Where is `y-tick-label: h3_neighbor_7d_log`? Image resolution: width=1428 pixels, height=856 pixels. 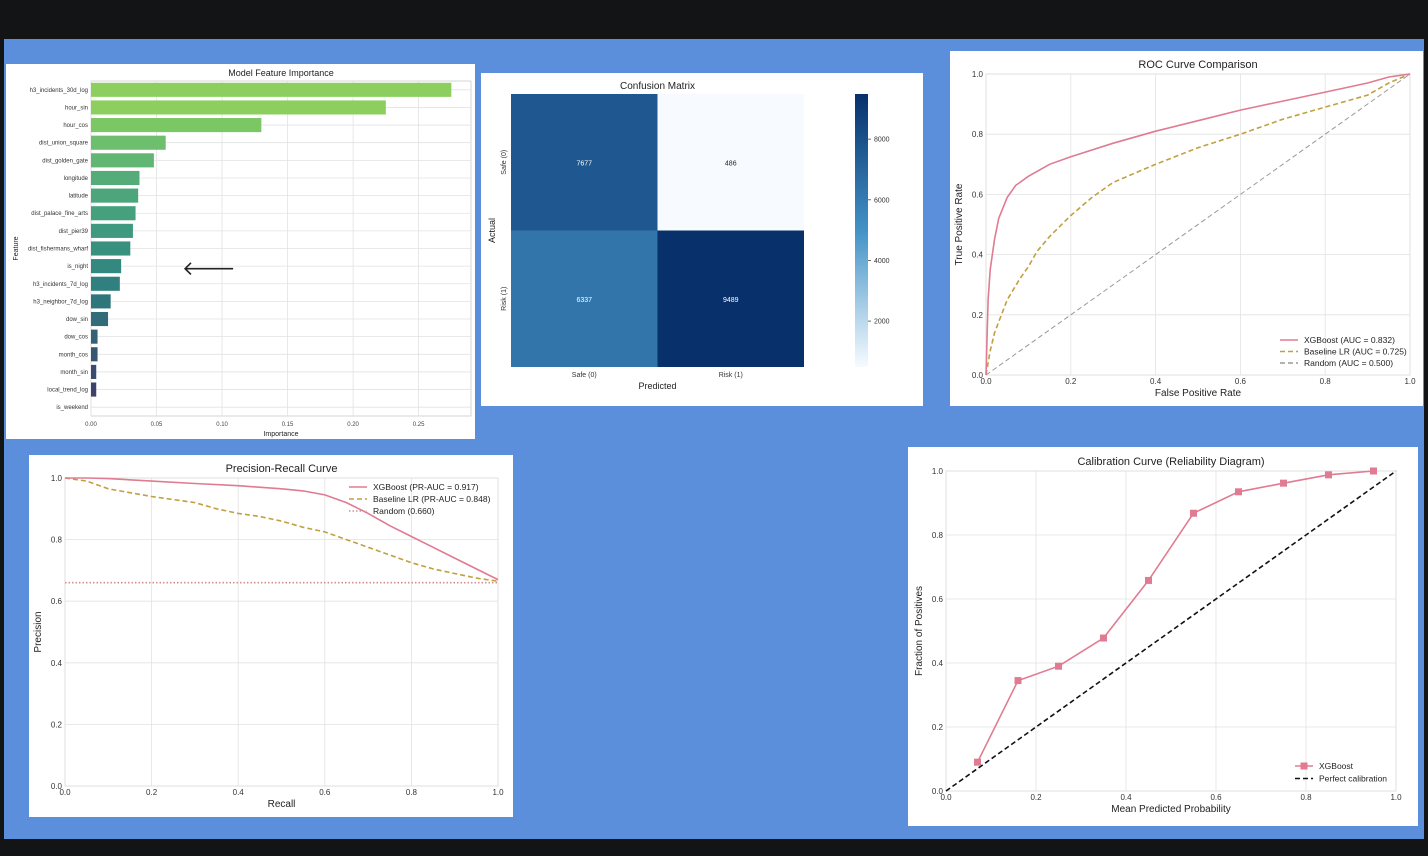
y-tick-label: h3_neighbor_7d_log is located at coordinates (60, 302).